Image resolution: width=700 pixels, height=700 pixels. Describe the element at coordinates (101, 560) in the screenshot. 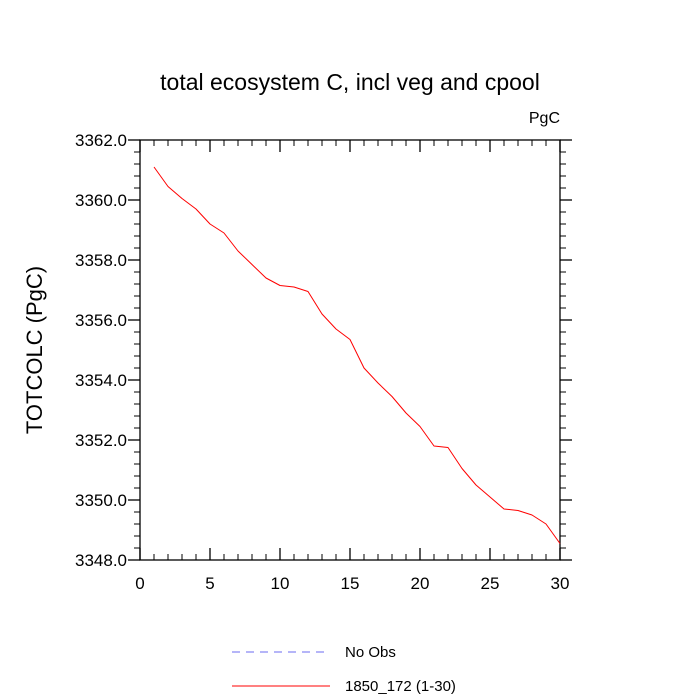

I see `y-tick-label: 3348.0` at that location.